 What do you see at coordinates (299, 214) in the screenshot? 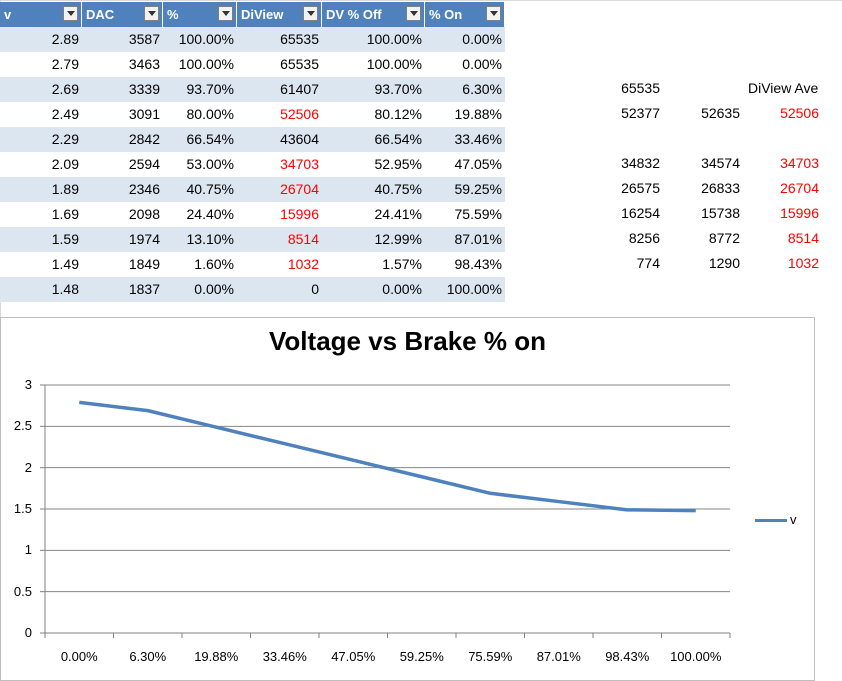
I see `cell-diview: 15996` at bounding box center [299, 214].